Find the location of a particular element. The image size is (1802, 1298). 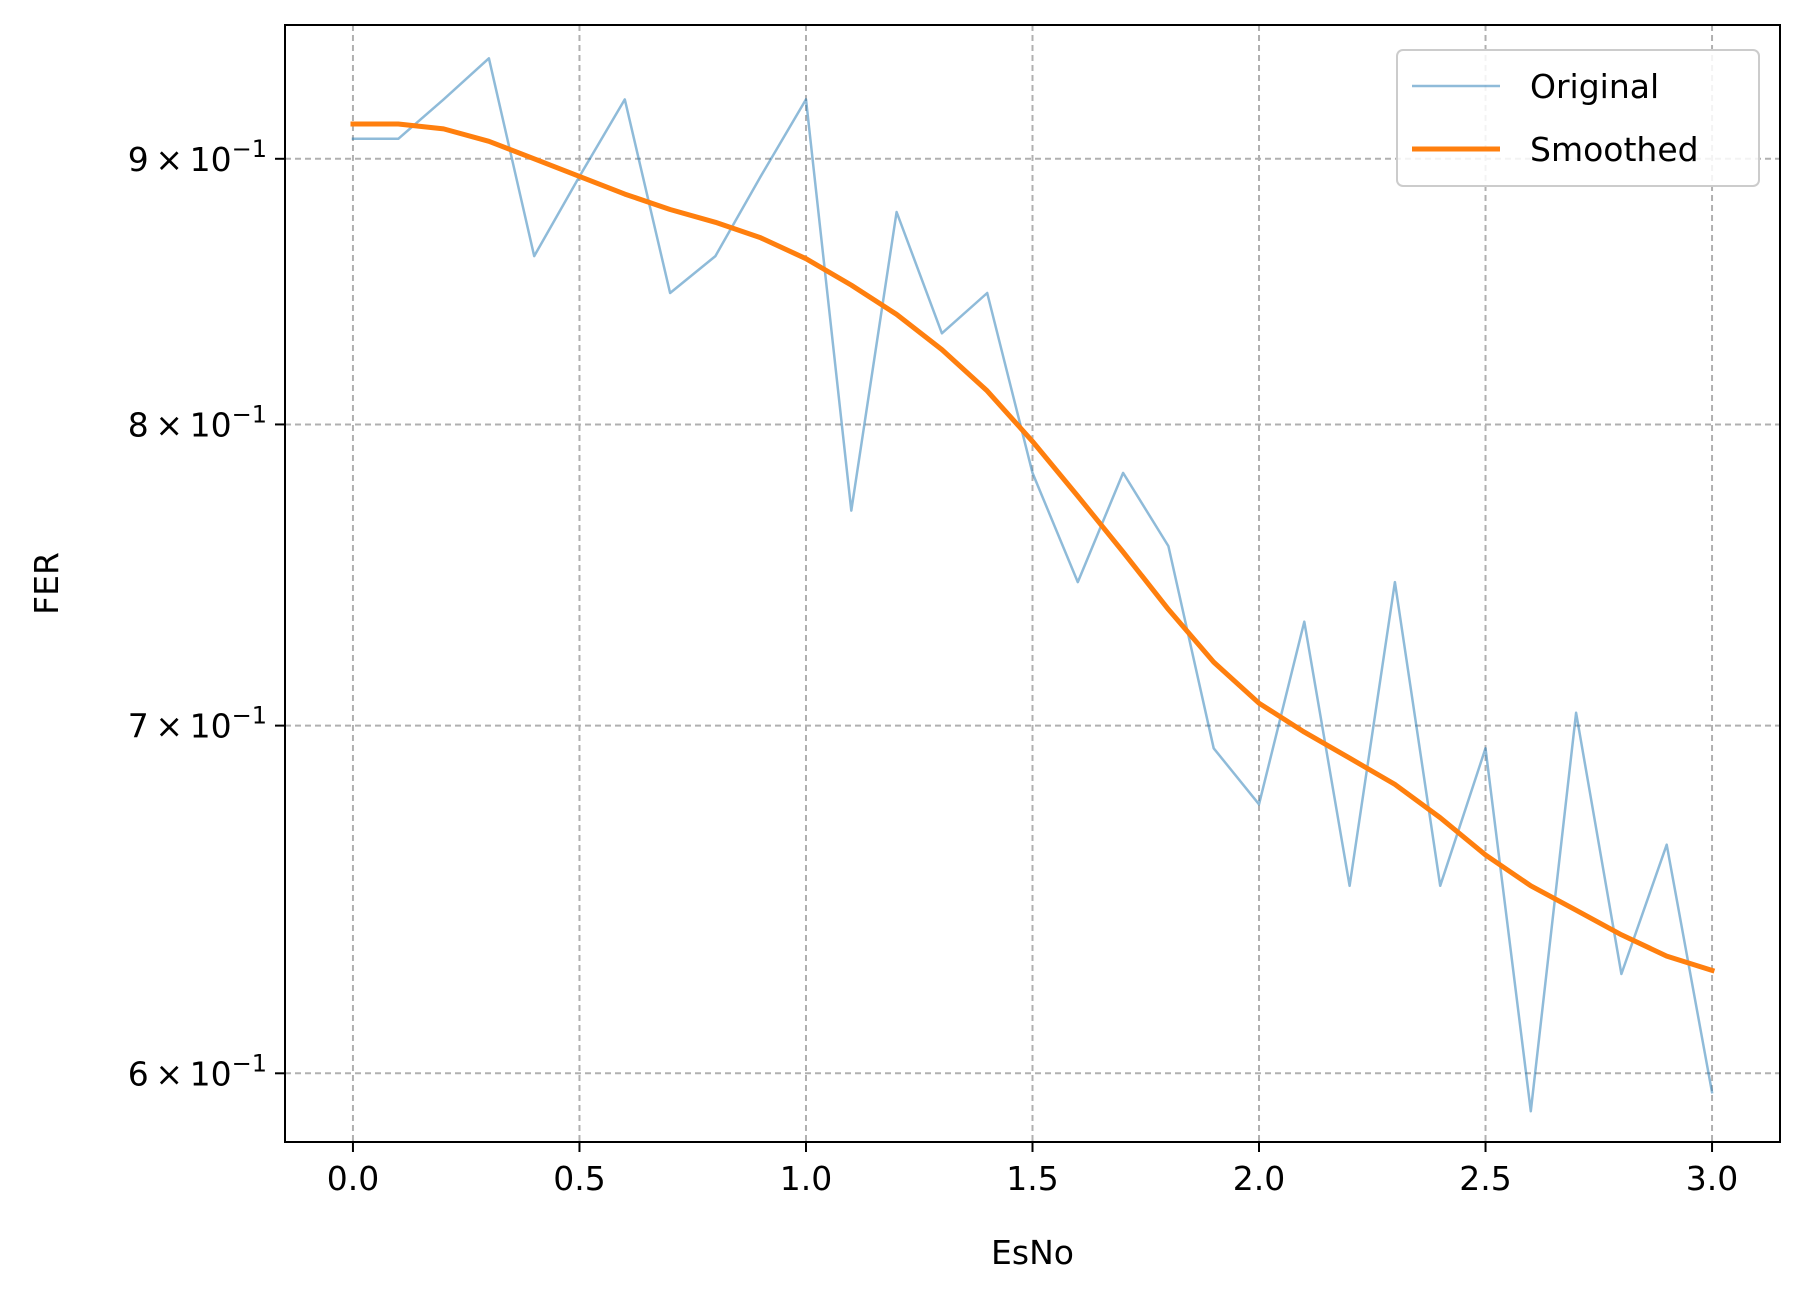

y-axis-label: FER is located at coordinates (46, 583).